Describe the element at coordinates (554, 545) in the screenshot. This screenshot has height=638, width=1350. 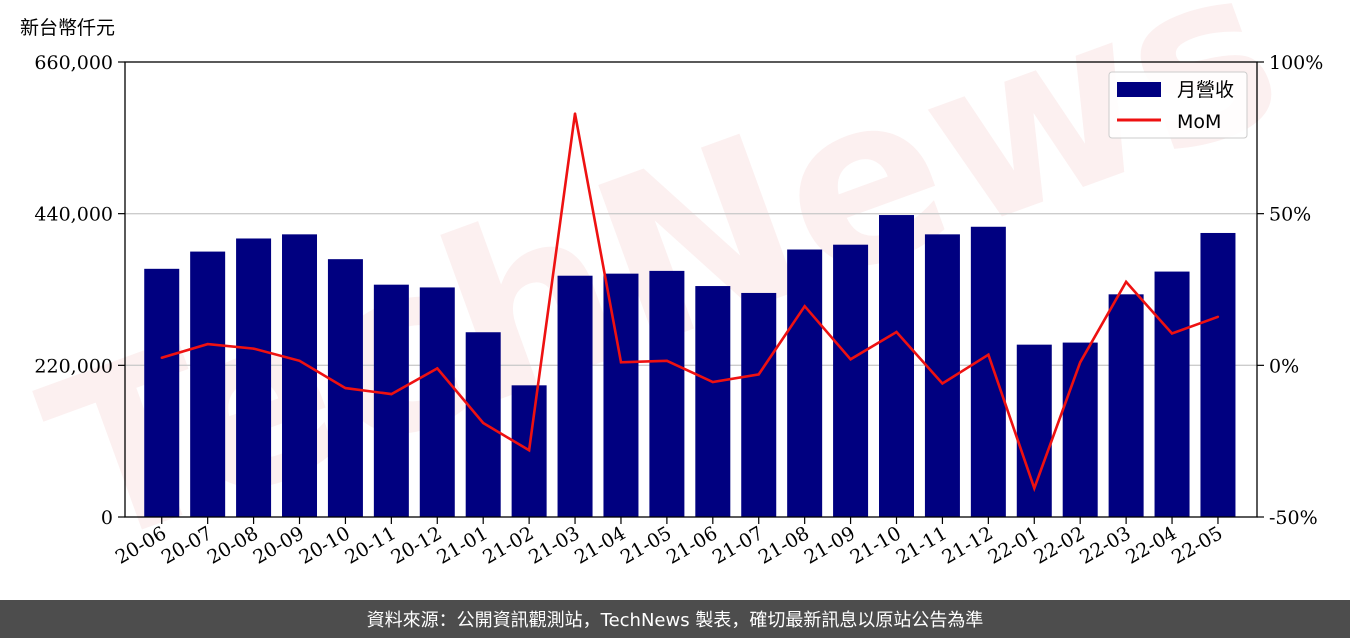
I see `x-tick-label: 21-03` at that location.